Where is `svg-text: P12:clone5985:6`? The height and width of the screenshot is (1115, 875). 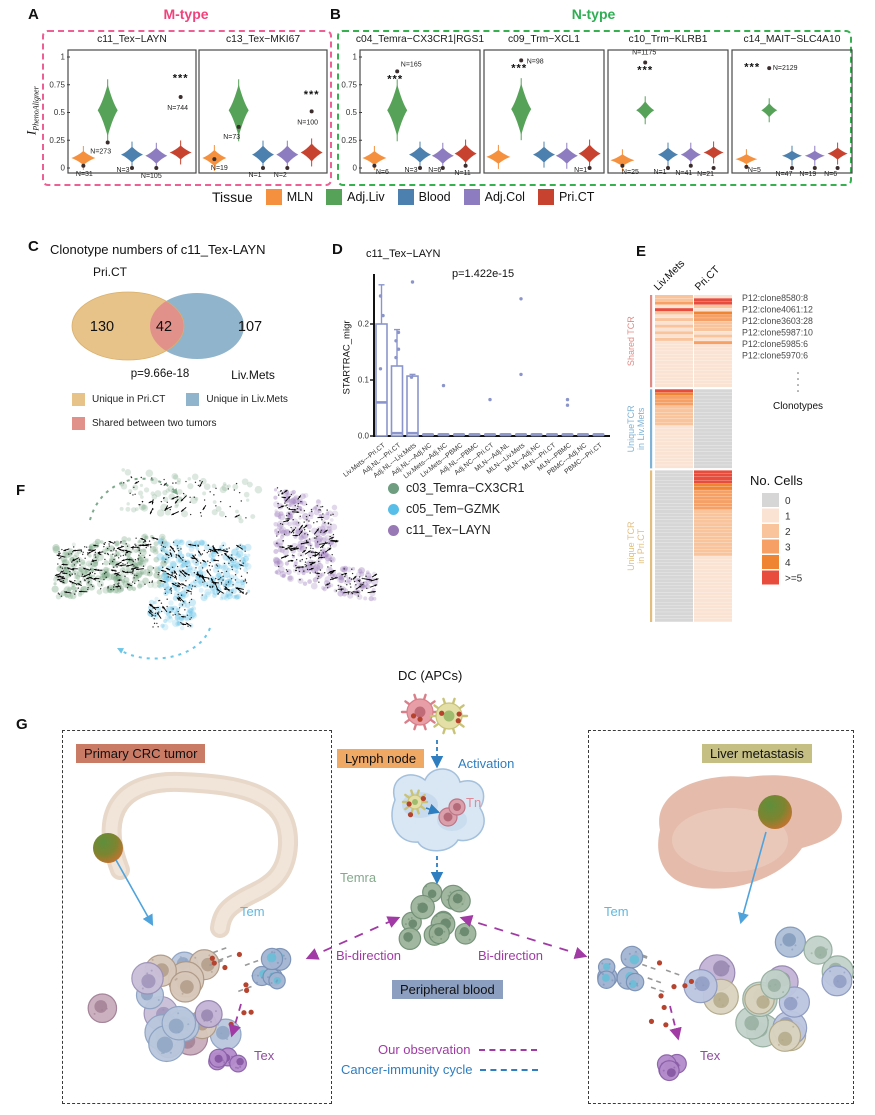
svg-text: P12:clone5985:6 is located at coordinates (775, 344).